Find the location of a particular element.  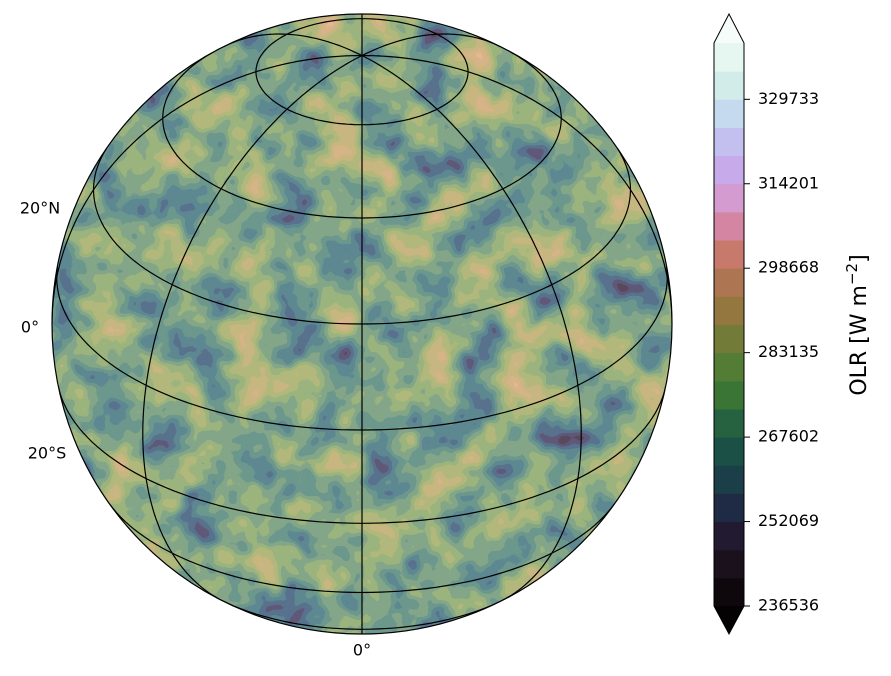

colorbar-label: OLR [W m−2] is located at coordinates (858, 324).